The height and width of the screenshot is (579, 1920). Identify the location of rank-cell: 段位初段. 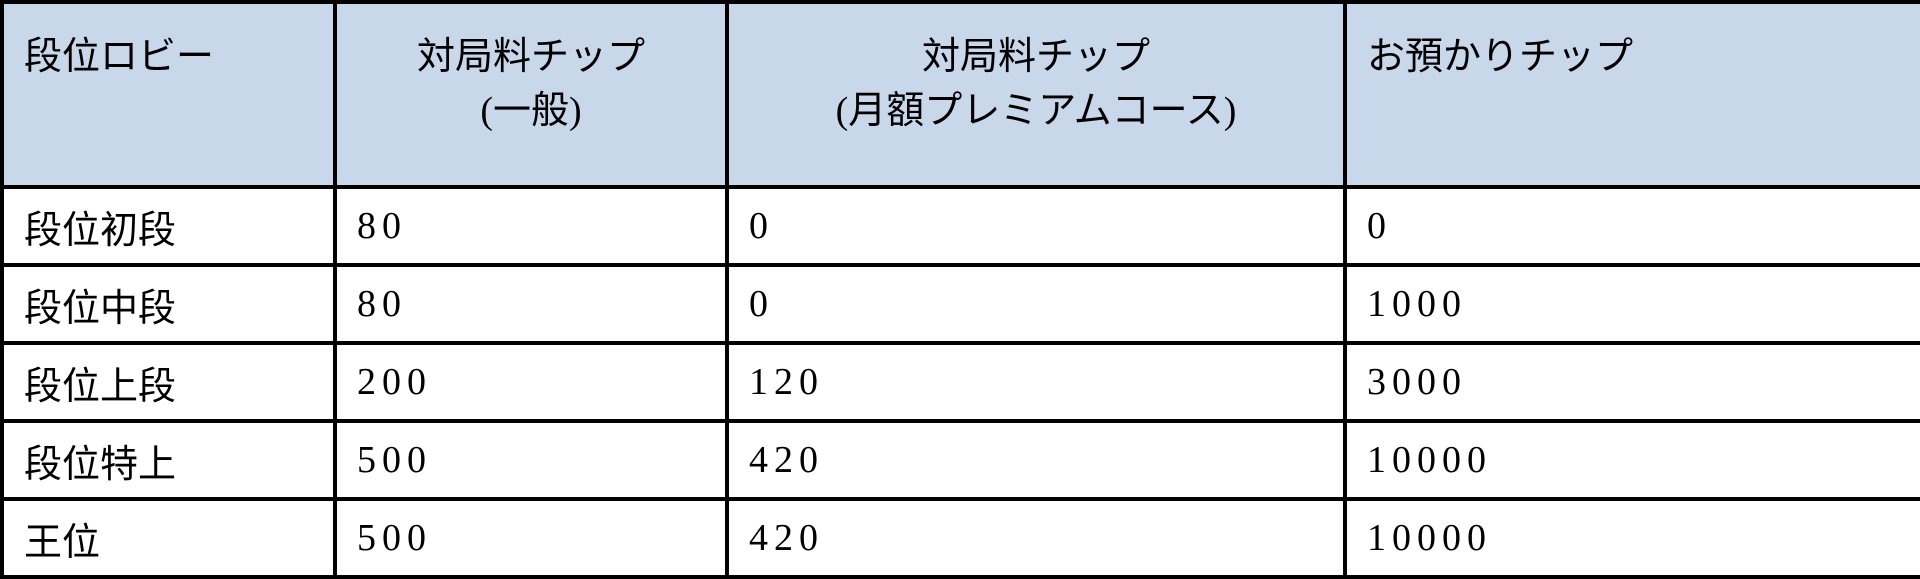
(168, 226).